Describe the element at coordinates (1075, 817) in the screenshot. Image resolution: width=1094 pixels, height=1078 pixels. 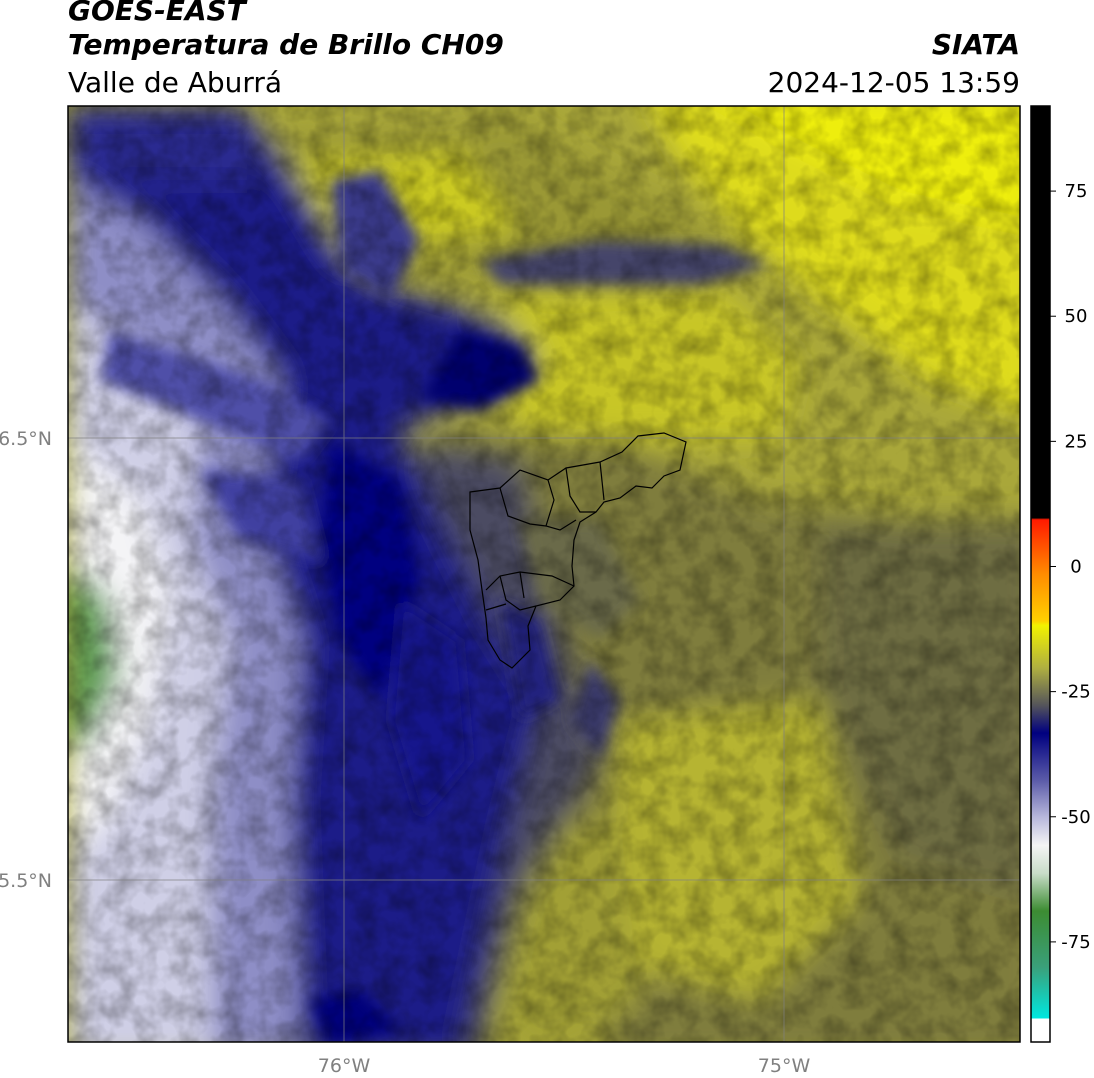
I see `colorbar-tick-label: -50` at that location.